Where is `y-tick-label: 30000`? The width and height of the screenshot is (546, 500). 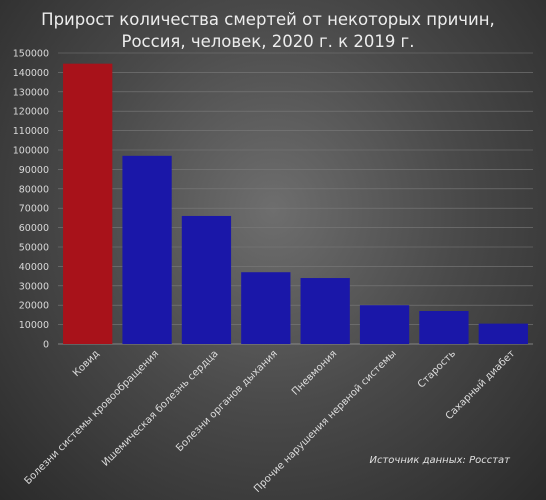 y-tick-label: 30000 is located at coordinates (34, 286).